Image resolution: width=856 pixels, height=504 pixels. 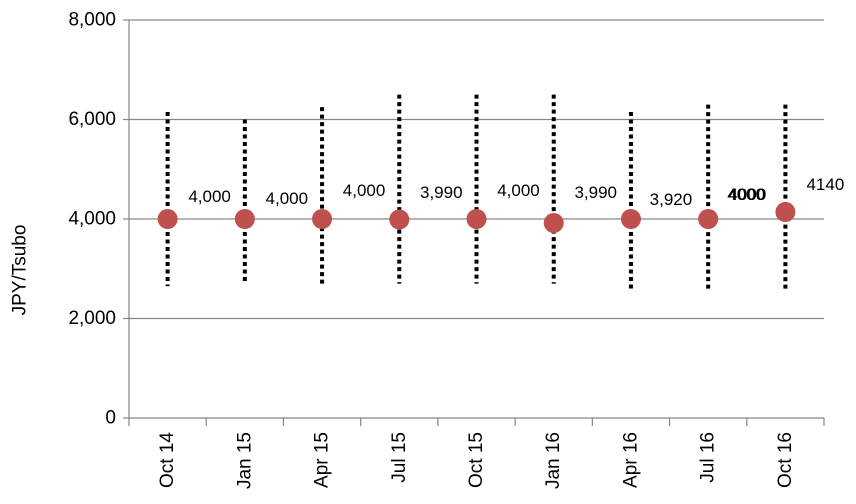 I want to click on x-tick-label: Jan 15, so click(x=244, y=460).